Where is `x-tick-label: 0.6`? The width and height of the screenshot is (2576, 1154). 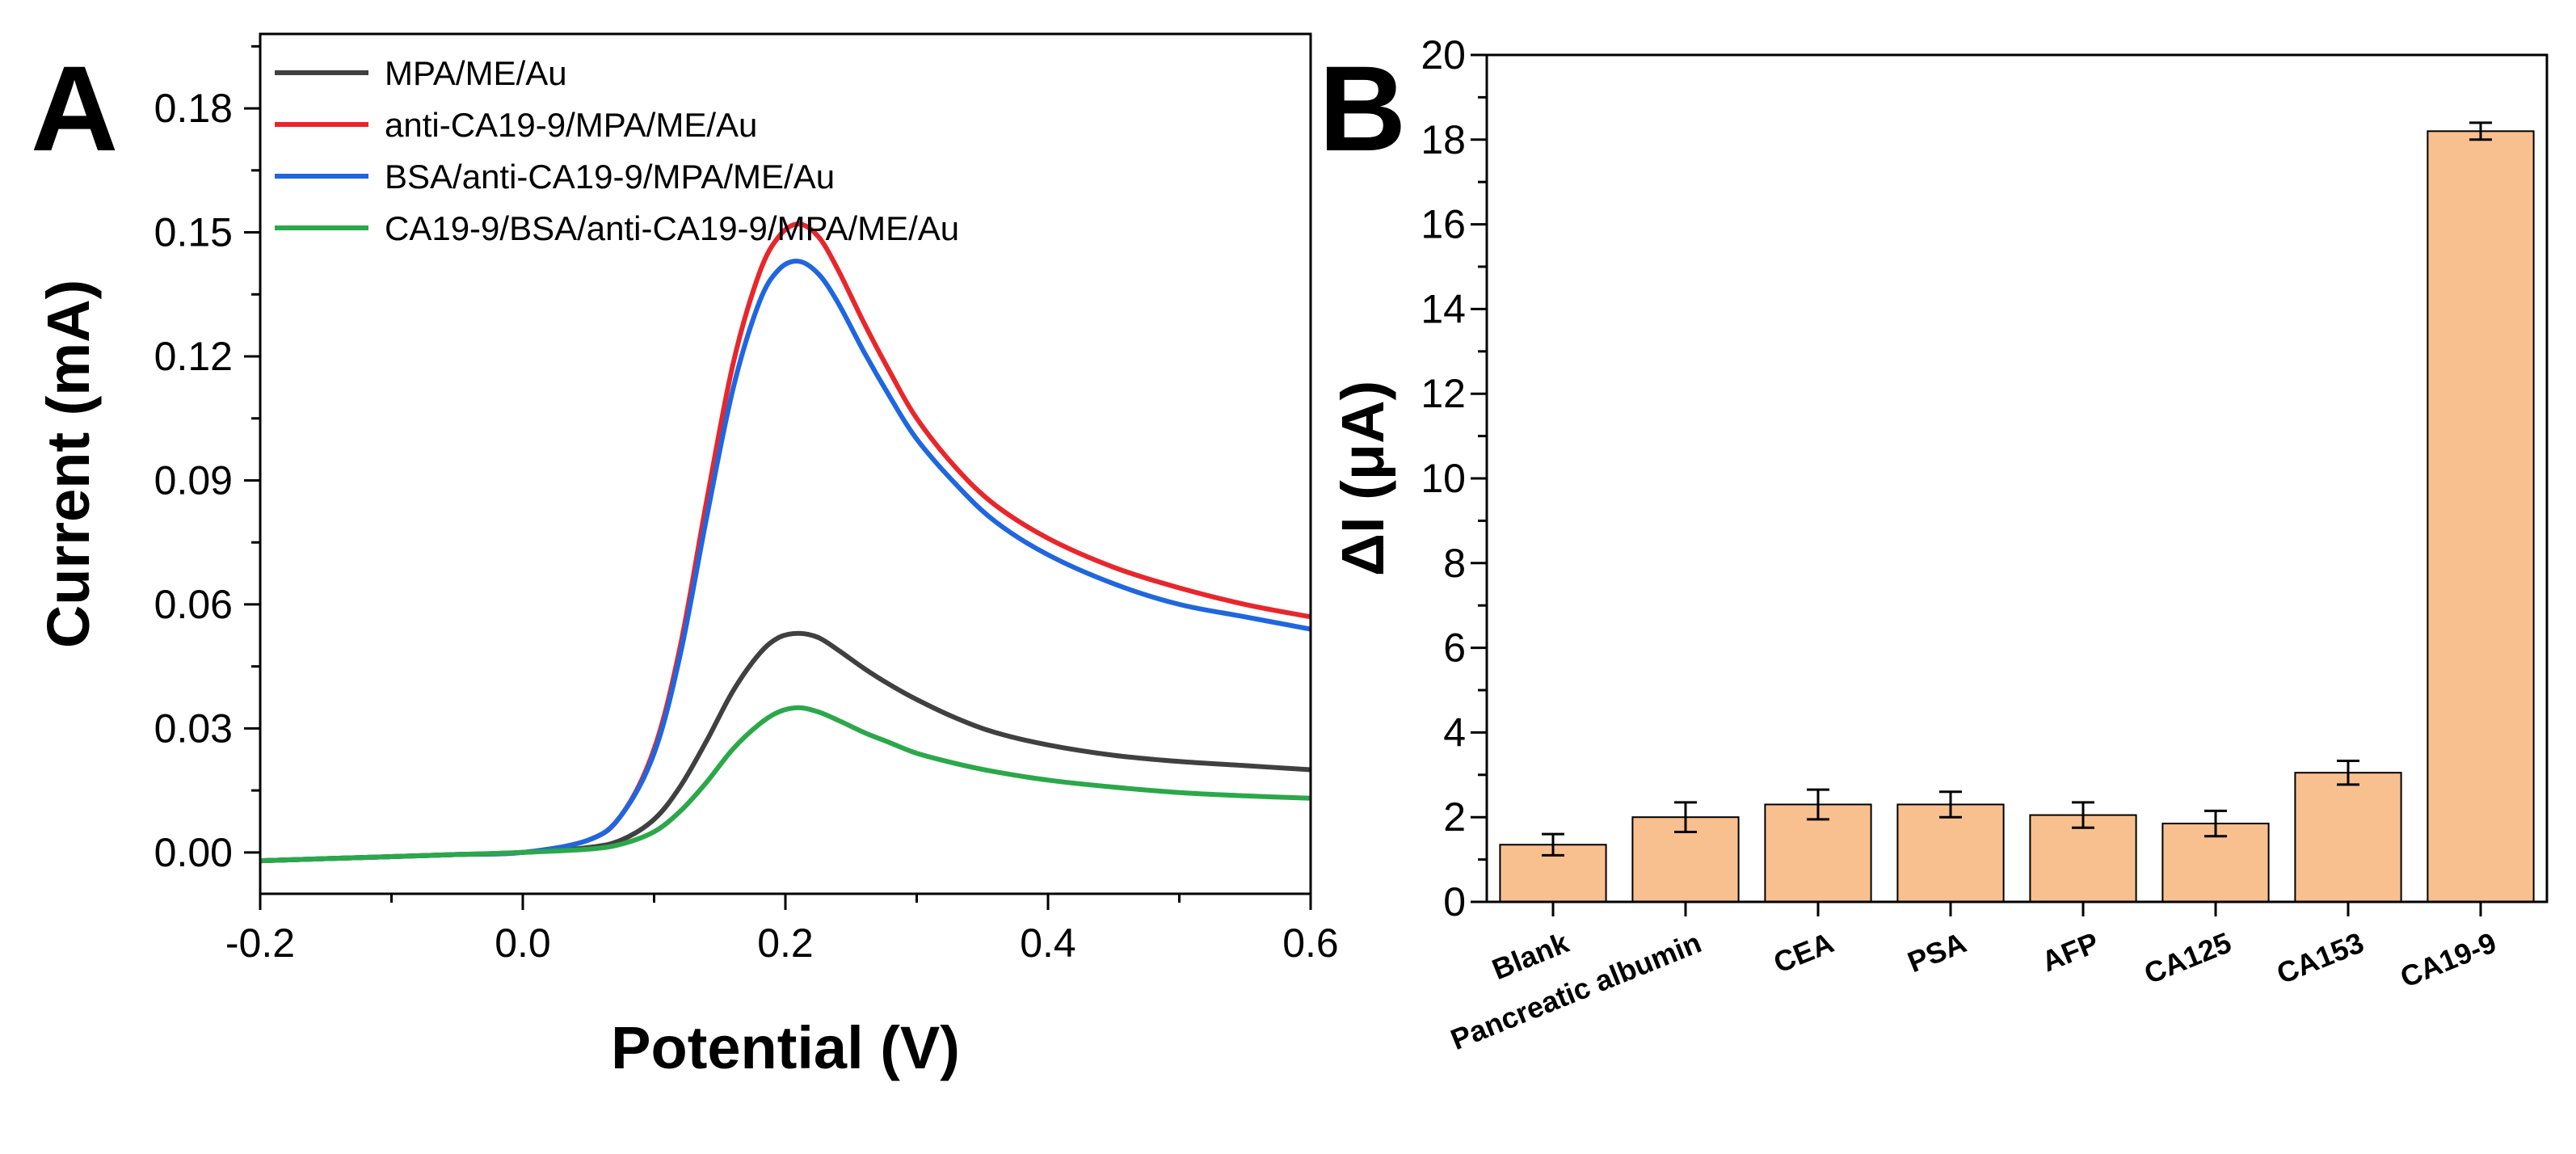
x-tick-label: 0.6 is located at coordinates (1310, 943).